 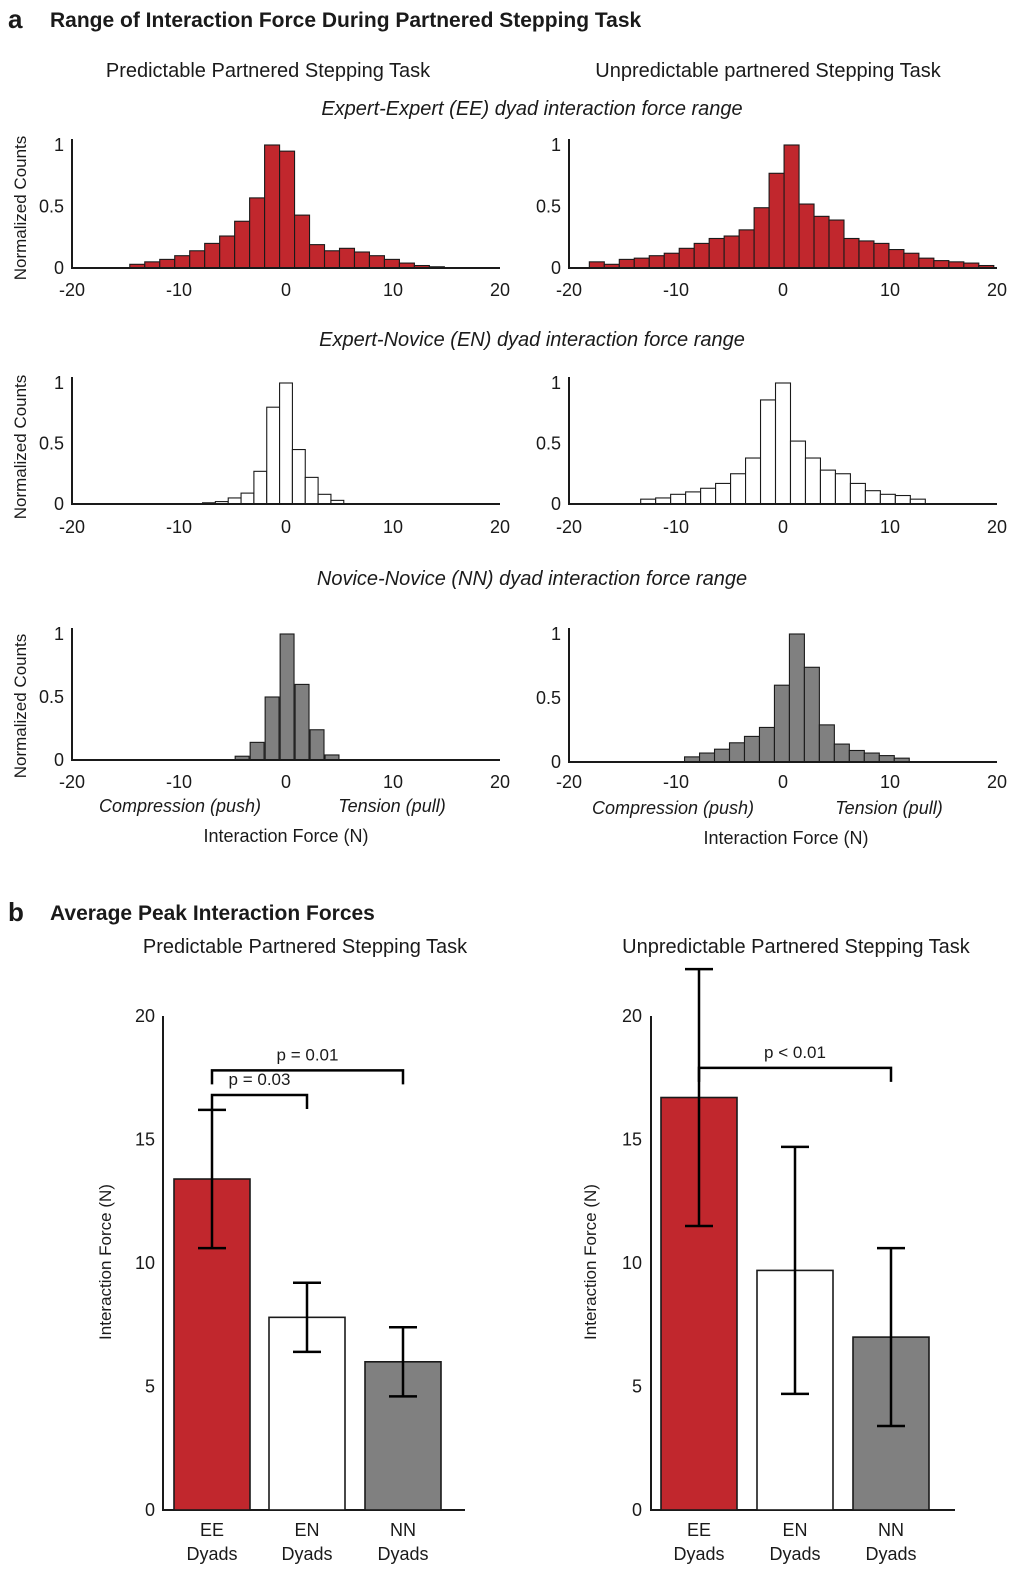 What do you see at coordinates (212, 913) in the screenshot?
I see `panel-b-title: Average Peak Interaction Forces` at bounding box center [212, 913].